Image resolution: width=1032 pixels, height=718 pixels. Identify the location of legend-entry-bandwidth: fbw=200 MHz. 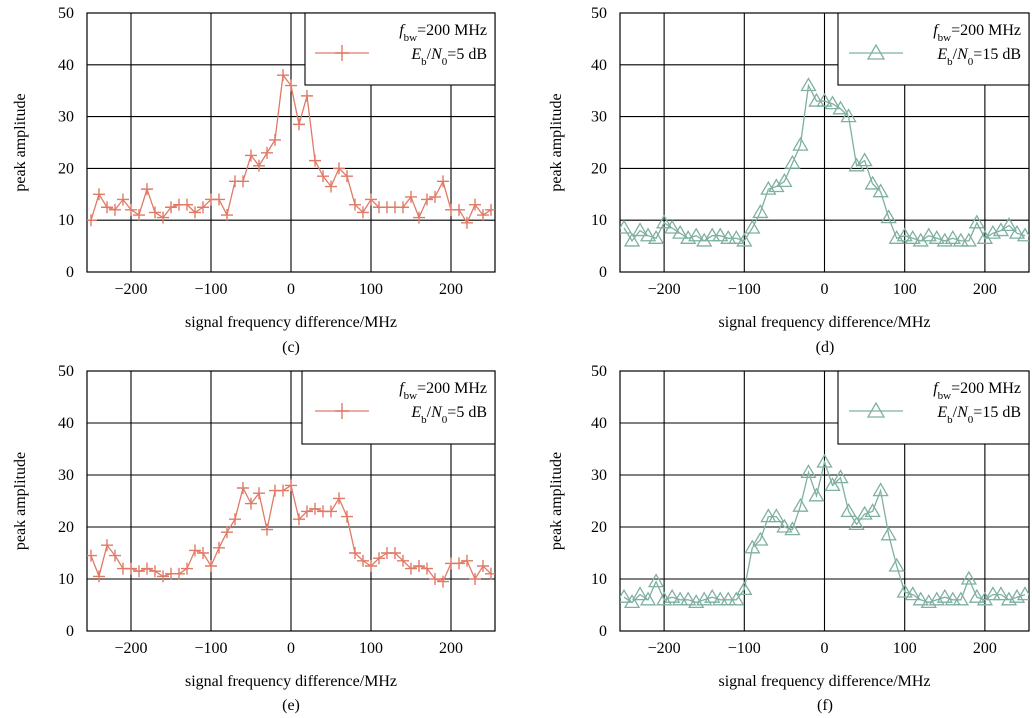
(443, 391).